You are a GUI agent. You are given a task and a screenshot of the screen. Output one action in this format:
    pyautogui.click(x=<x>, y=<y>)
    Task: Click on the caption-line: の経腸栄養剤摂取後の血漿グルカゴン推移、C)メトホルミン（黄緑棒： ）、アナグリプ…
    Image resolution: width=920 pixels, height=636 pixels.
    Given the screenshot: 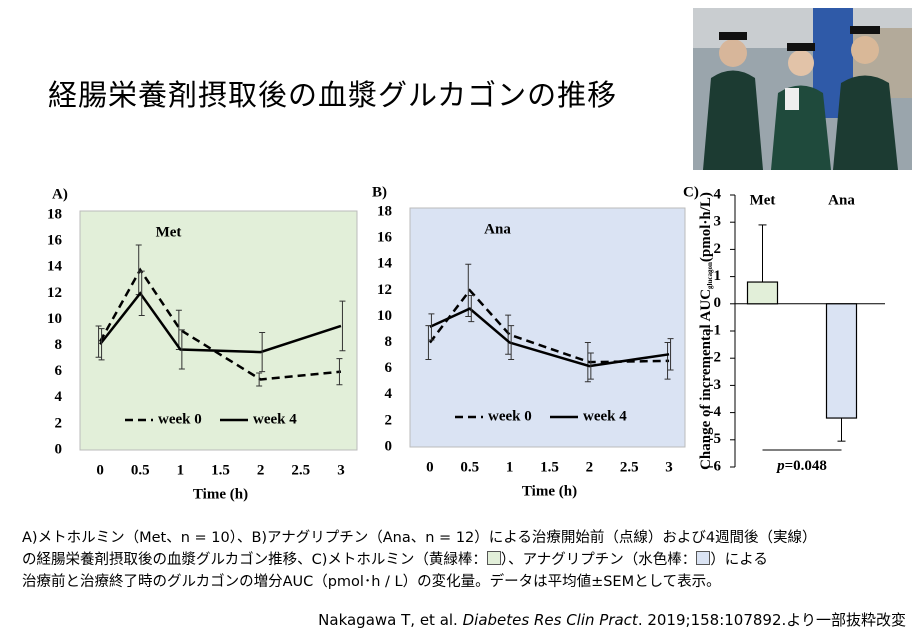 What is the action you would take?
    pyautogui.click(x=419, y=560)
    